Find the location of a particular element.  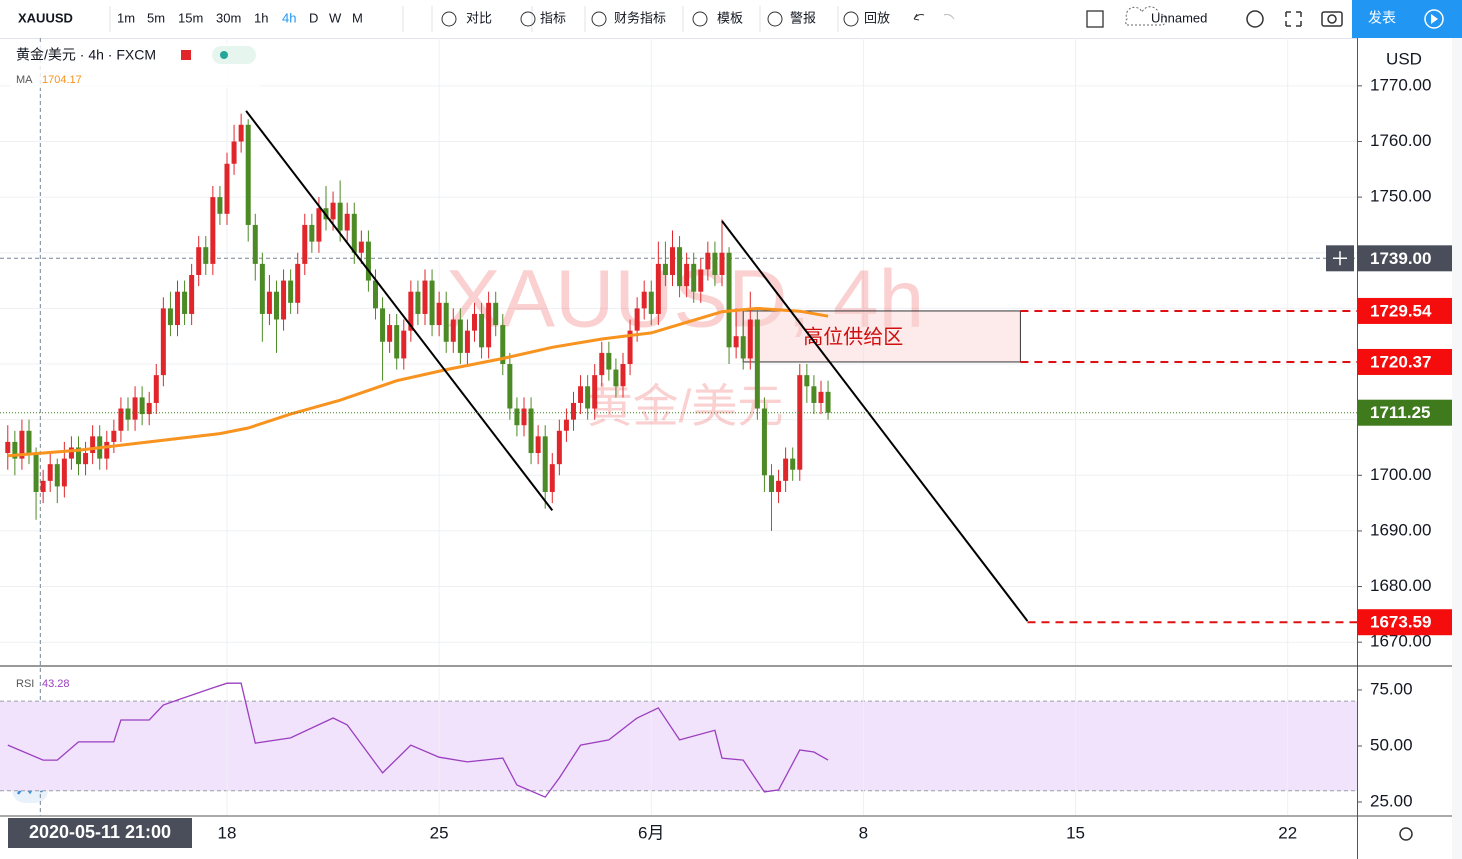

publish-label: 发表 is located at coordinates (1382, 18).